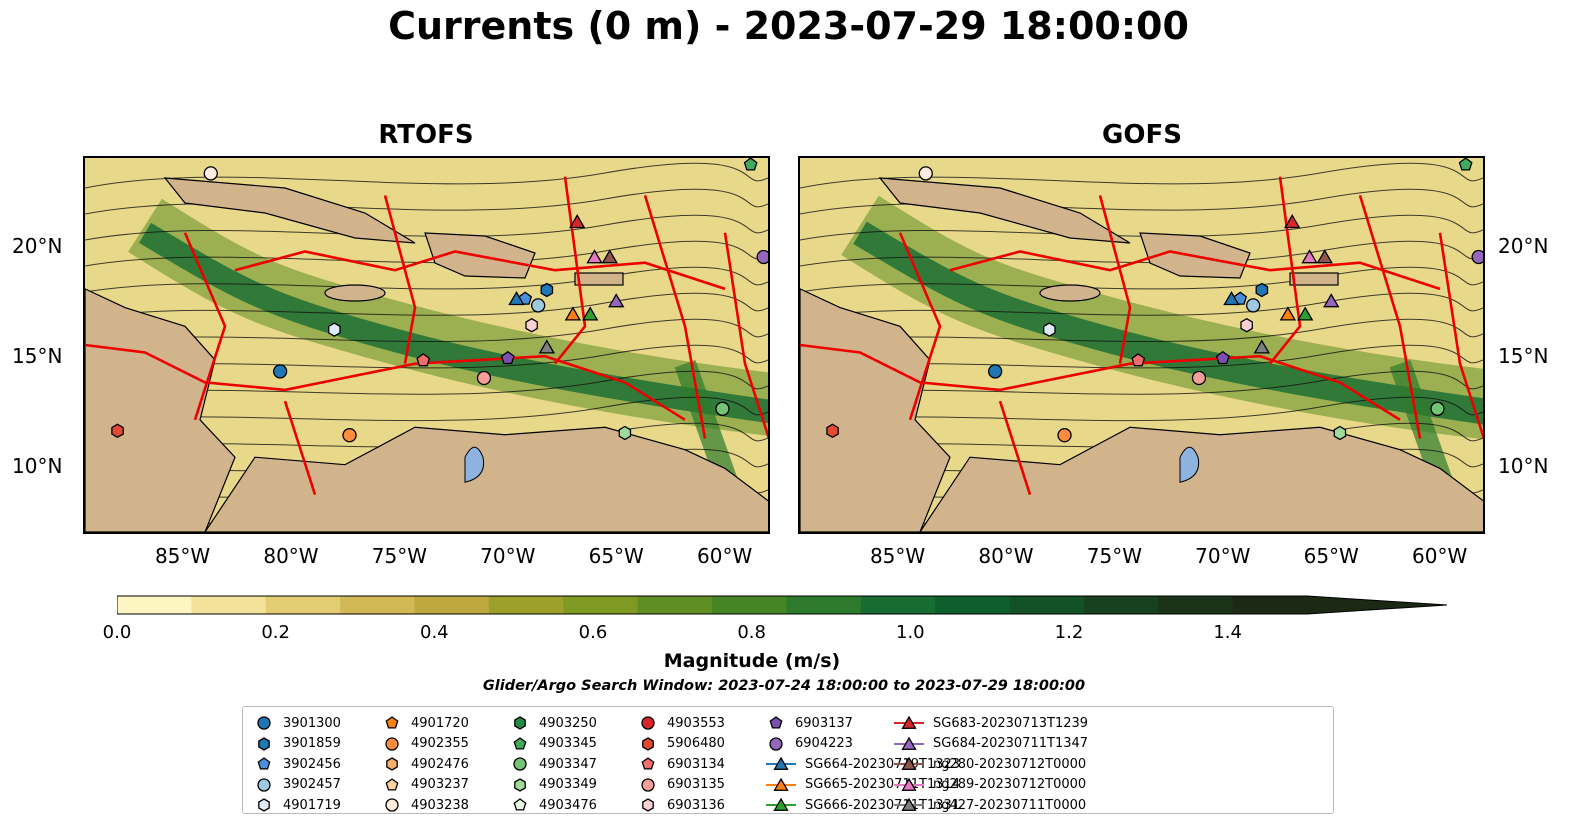 The width and height of the screenshot is (1577, 827). I want to click on legend-entry: 4902355, so click(425, 744).